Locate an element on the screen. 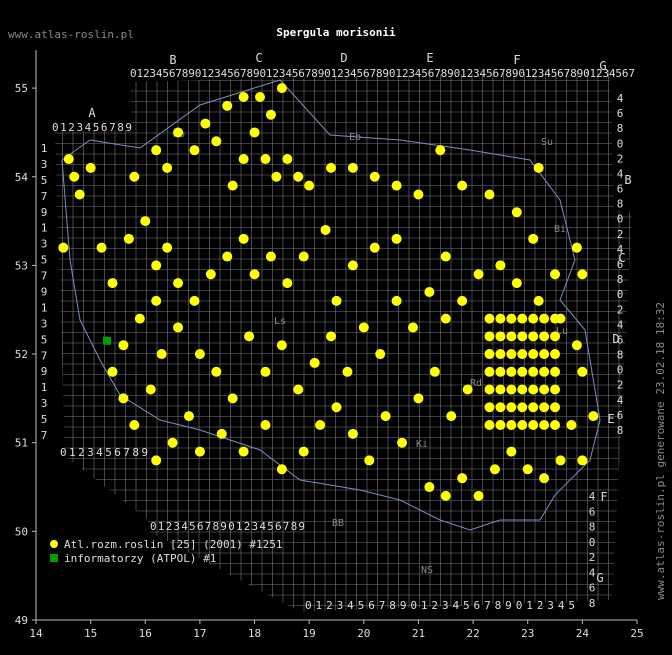  y-tick-label: 54 is located at coordinates (22, 177).